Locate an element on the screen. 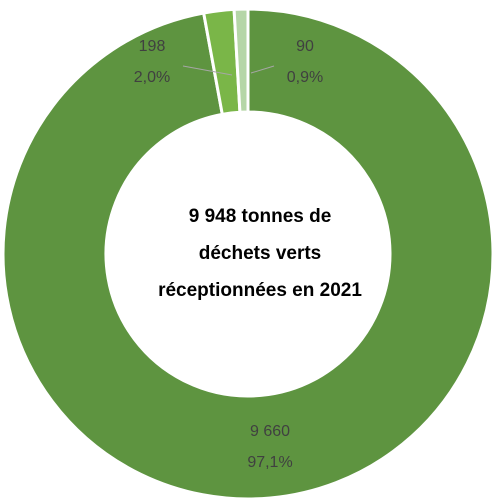 Image resolution: width=497 pixels, height=499 pixels. center-text: réceptionnées en 2021 is located at coordinates (260, 290).